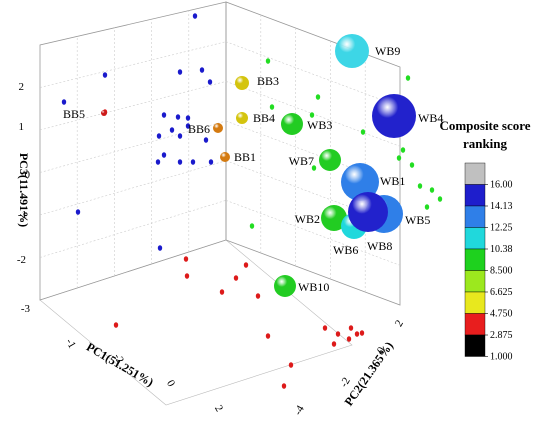 This screenshot has height=430, width=550. I want to click on label-wb1: WB1, so click(392, 181).